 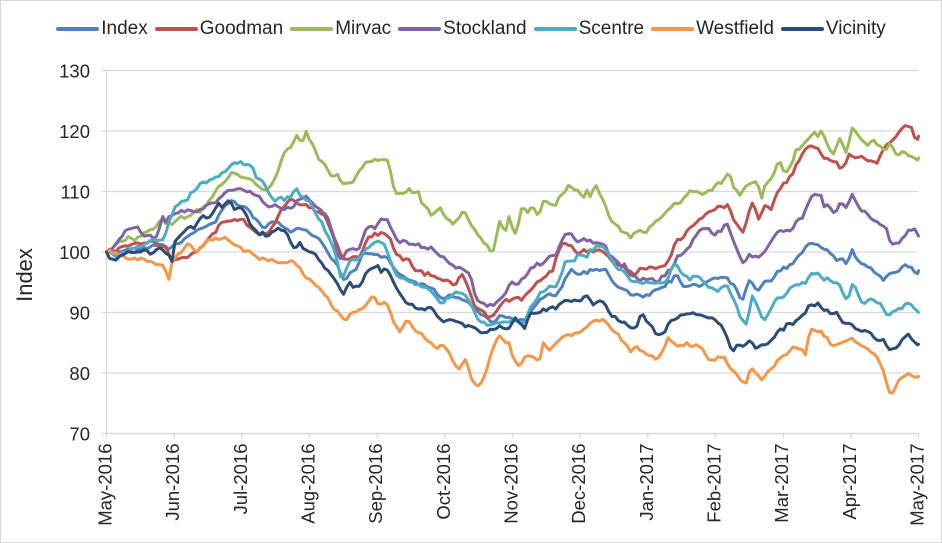 I want to click on svg-text: Index, so click(x=24, y=275).